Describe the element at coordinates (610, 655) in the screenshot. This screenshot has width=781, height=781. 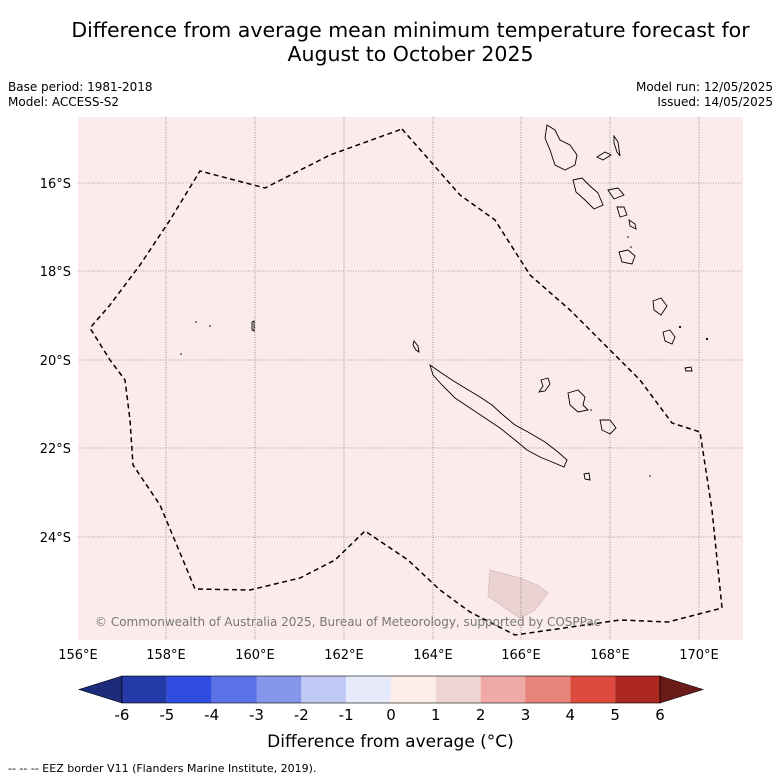
I see `lon-label: 168°E` at that location.